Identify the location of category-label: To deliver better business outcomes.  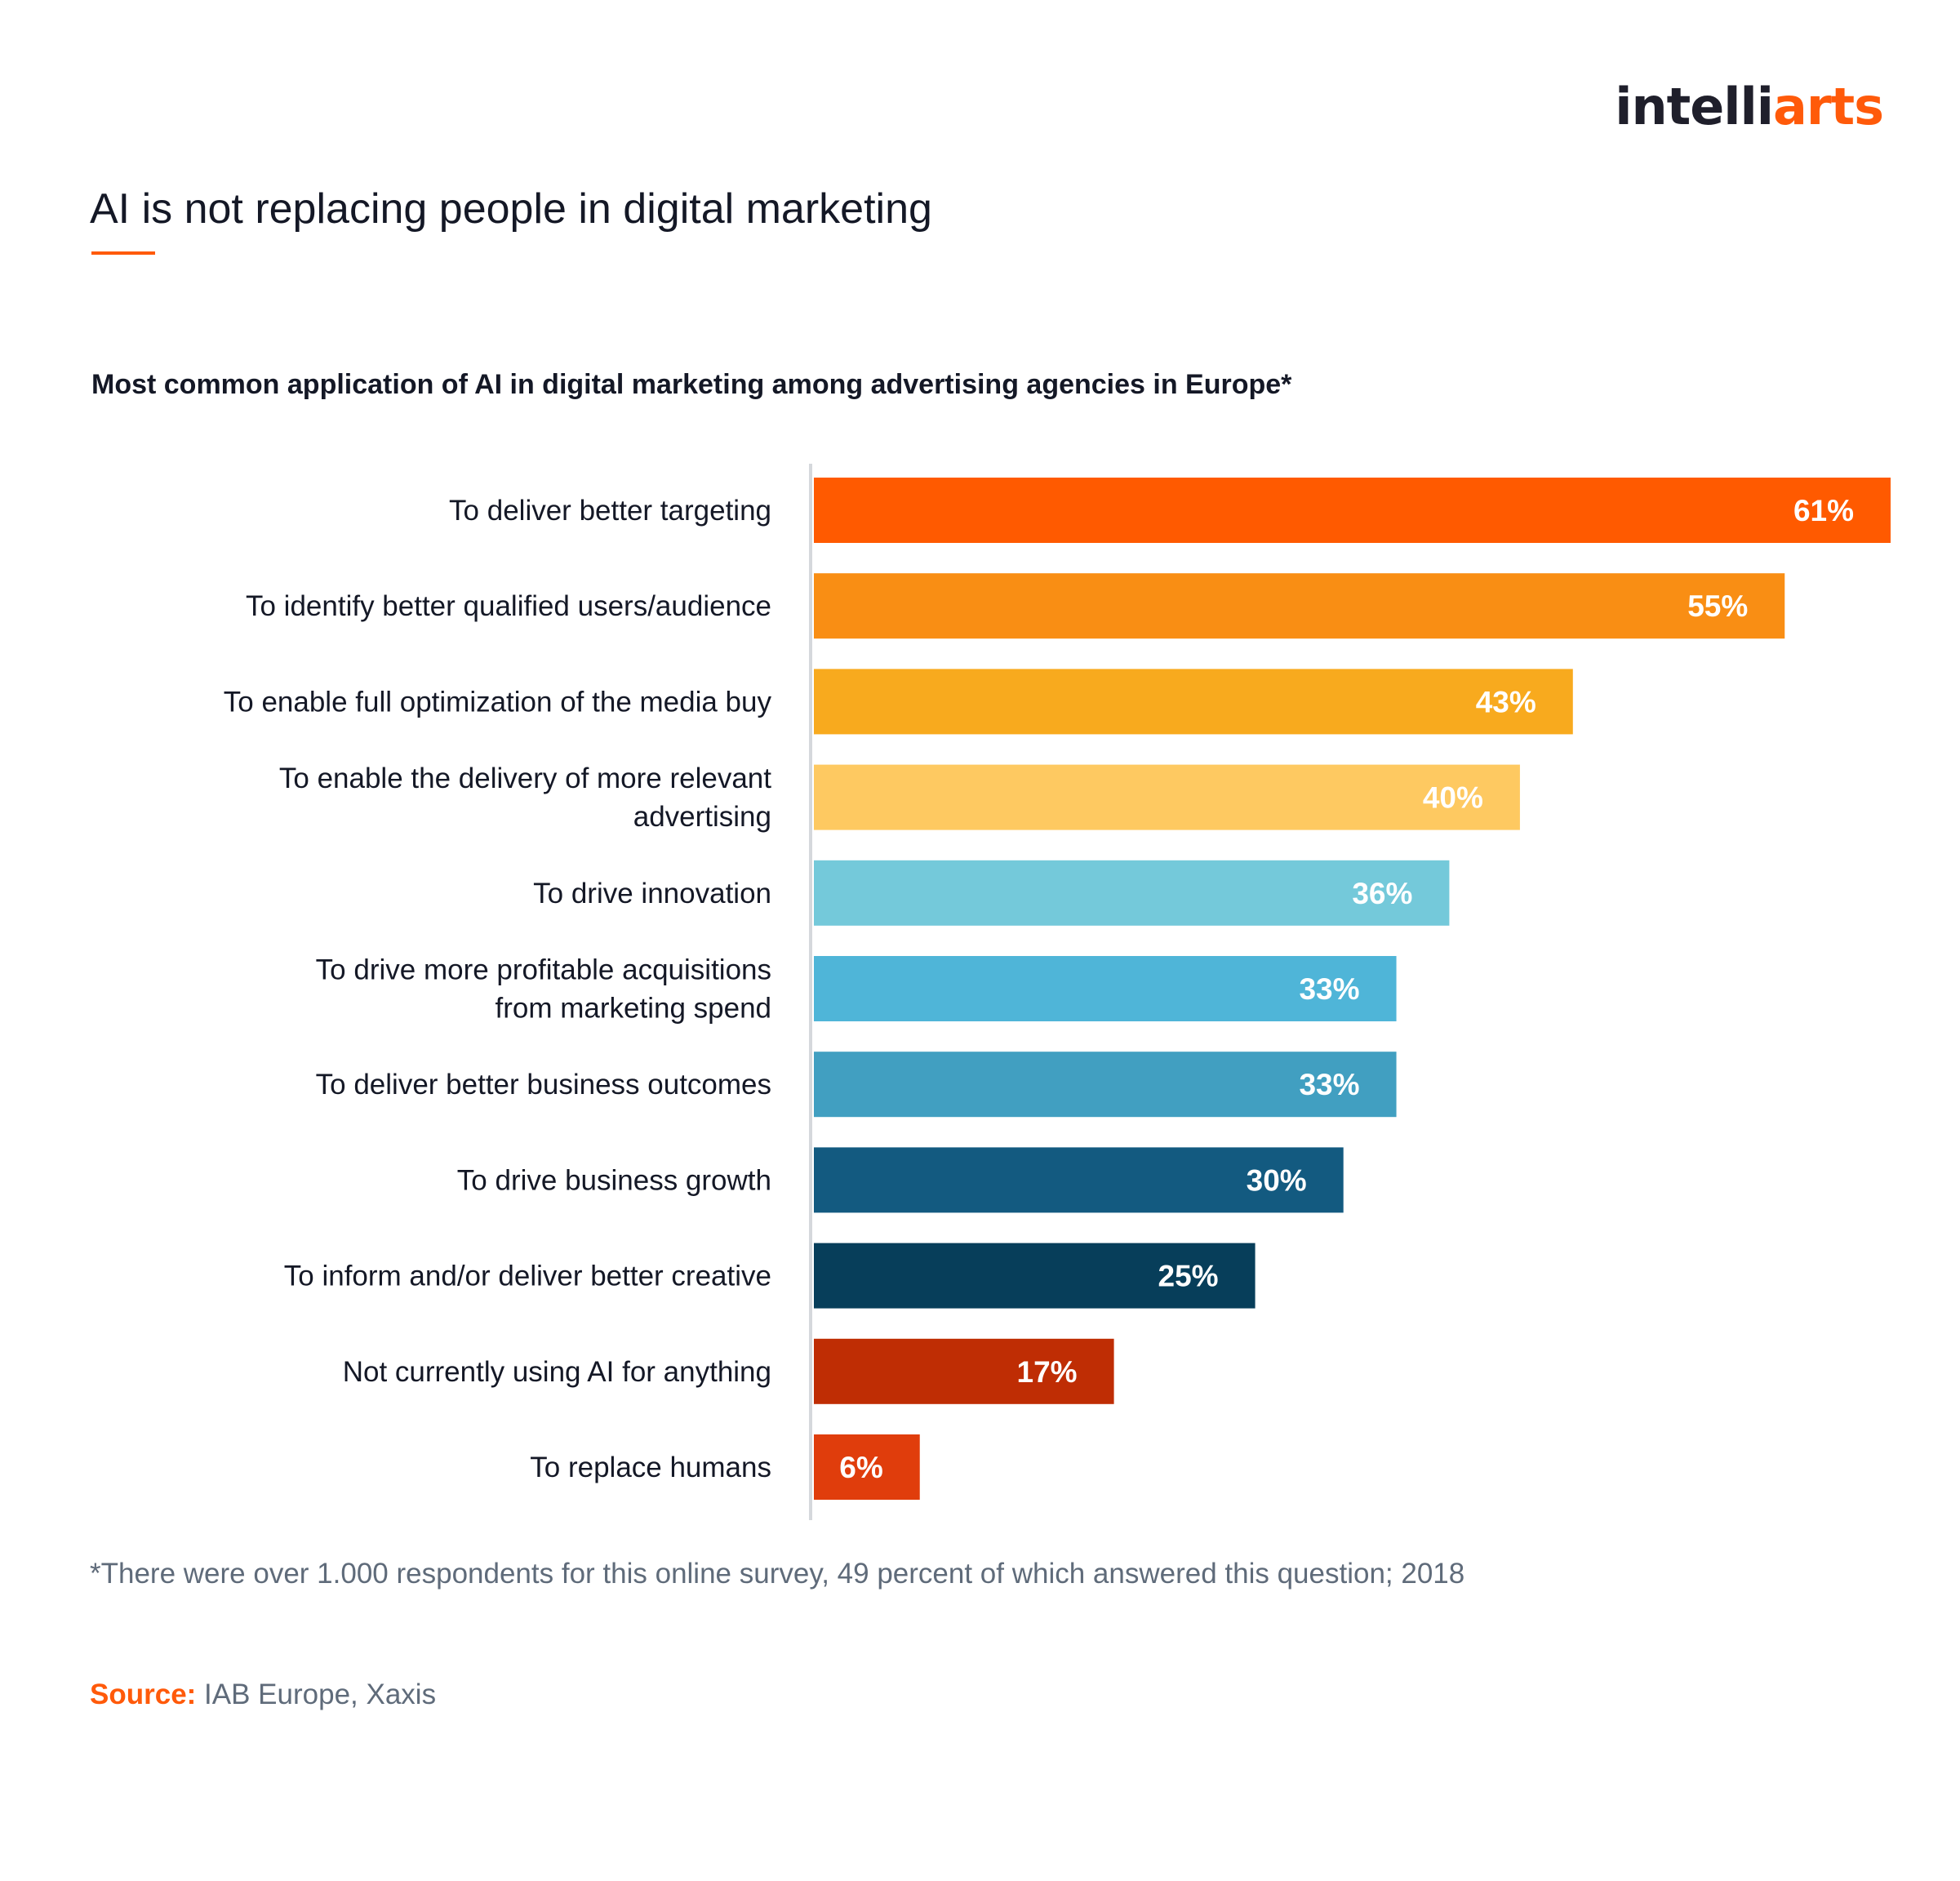
(543, 1085).